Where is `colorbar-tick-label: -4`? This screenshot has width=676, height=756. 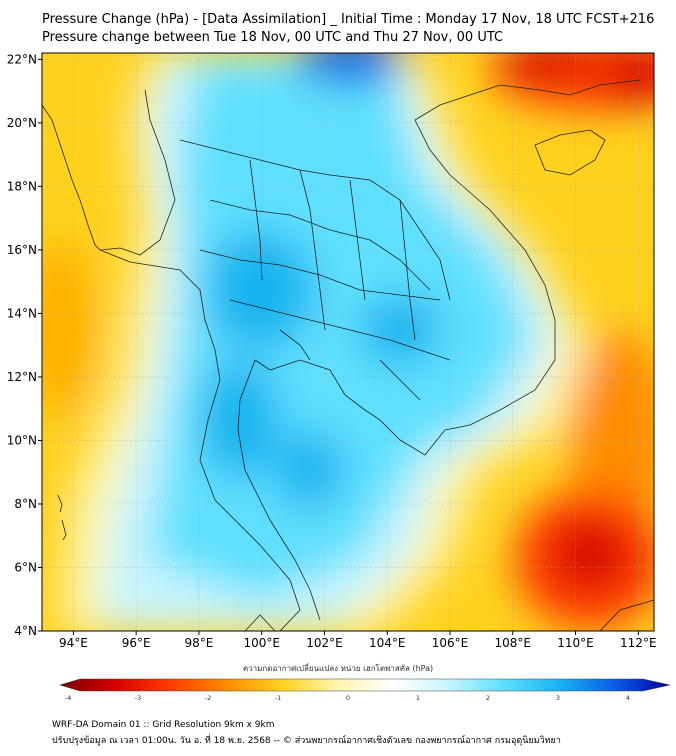 colorbar-tick-label: -4 is located at coordinates (68, 698).